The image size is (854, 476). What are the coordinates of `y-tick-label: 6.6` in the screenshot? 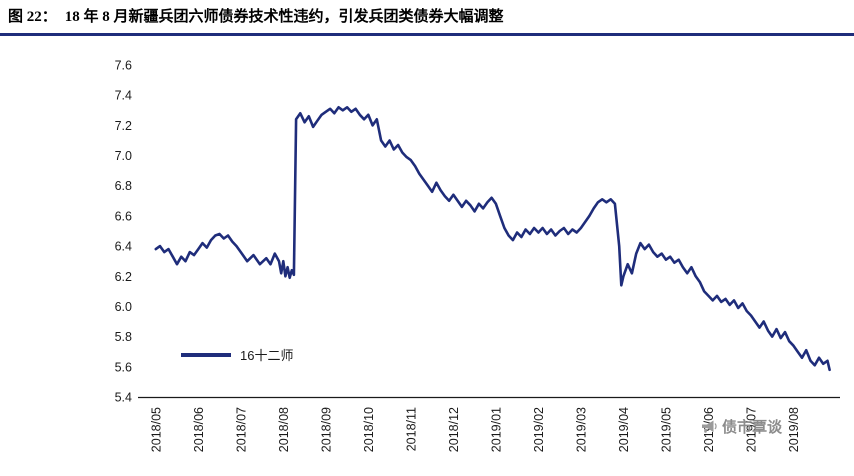 It's located at (123, 216).